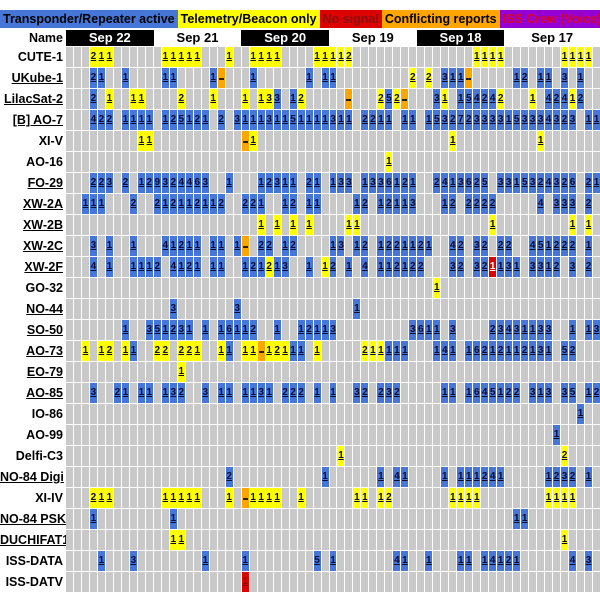  I want to click on satellite-name: LilacSat-2, so click(33, 99).